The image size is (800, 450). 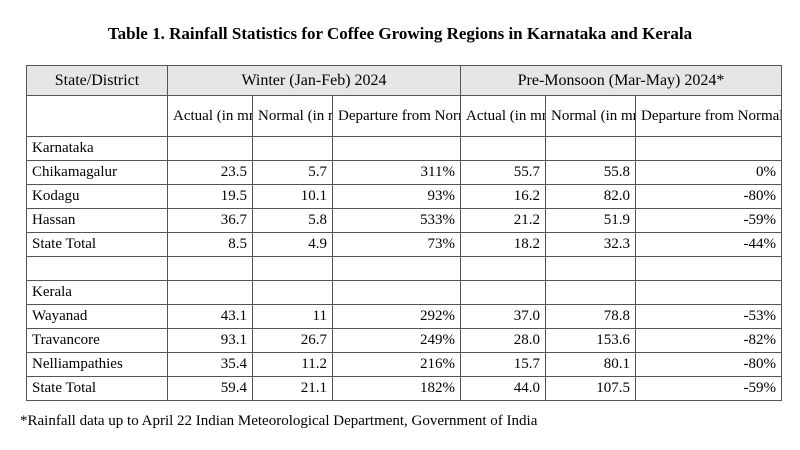 What do you see at coordinates (210, 244) in the screenshot?
I see `winter-actual: 8.5` at bounding box center [210, 244].